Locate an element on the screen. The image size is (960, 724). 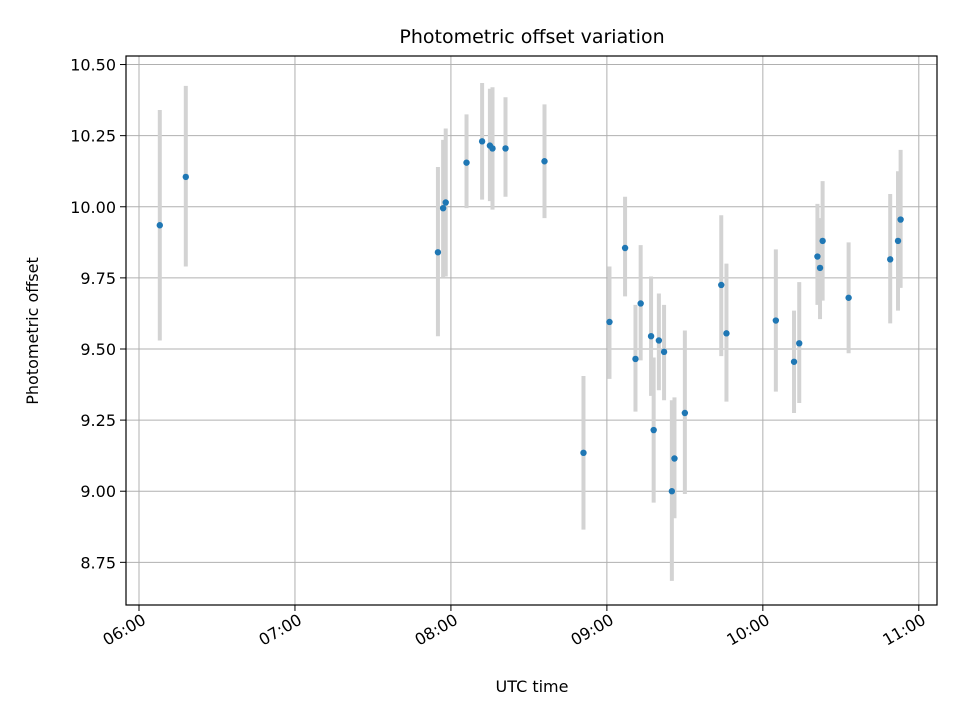
y-axis-label: Photometric offset is located at coordinates (32, 331).